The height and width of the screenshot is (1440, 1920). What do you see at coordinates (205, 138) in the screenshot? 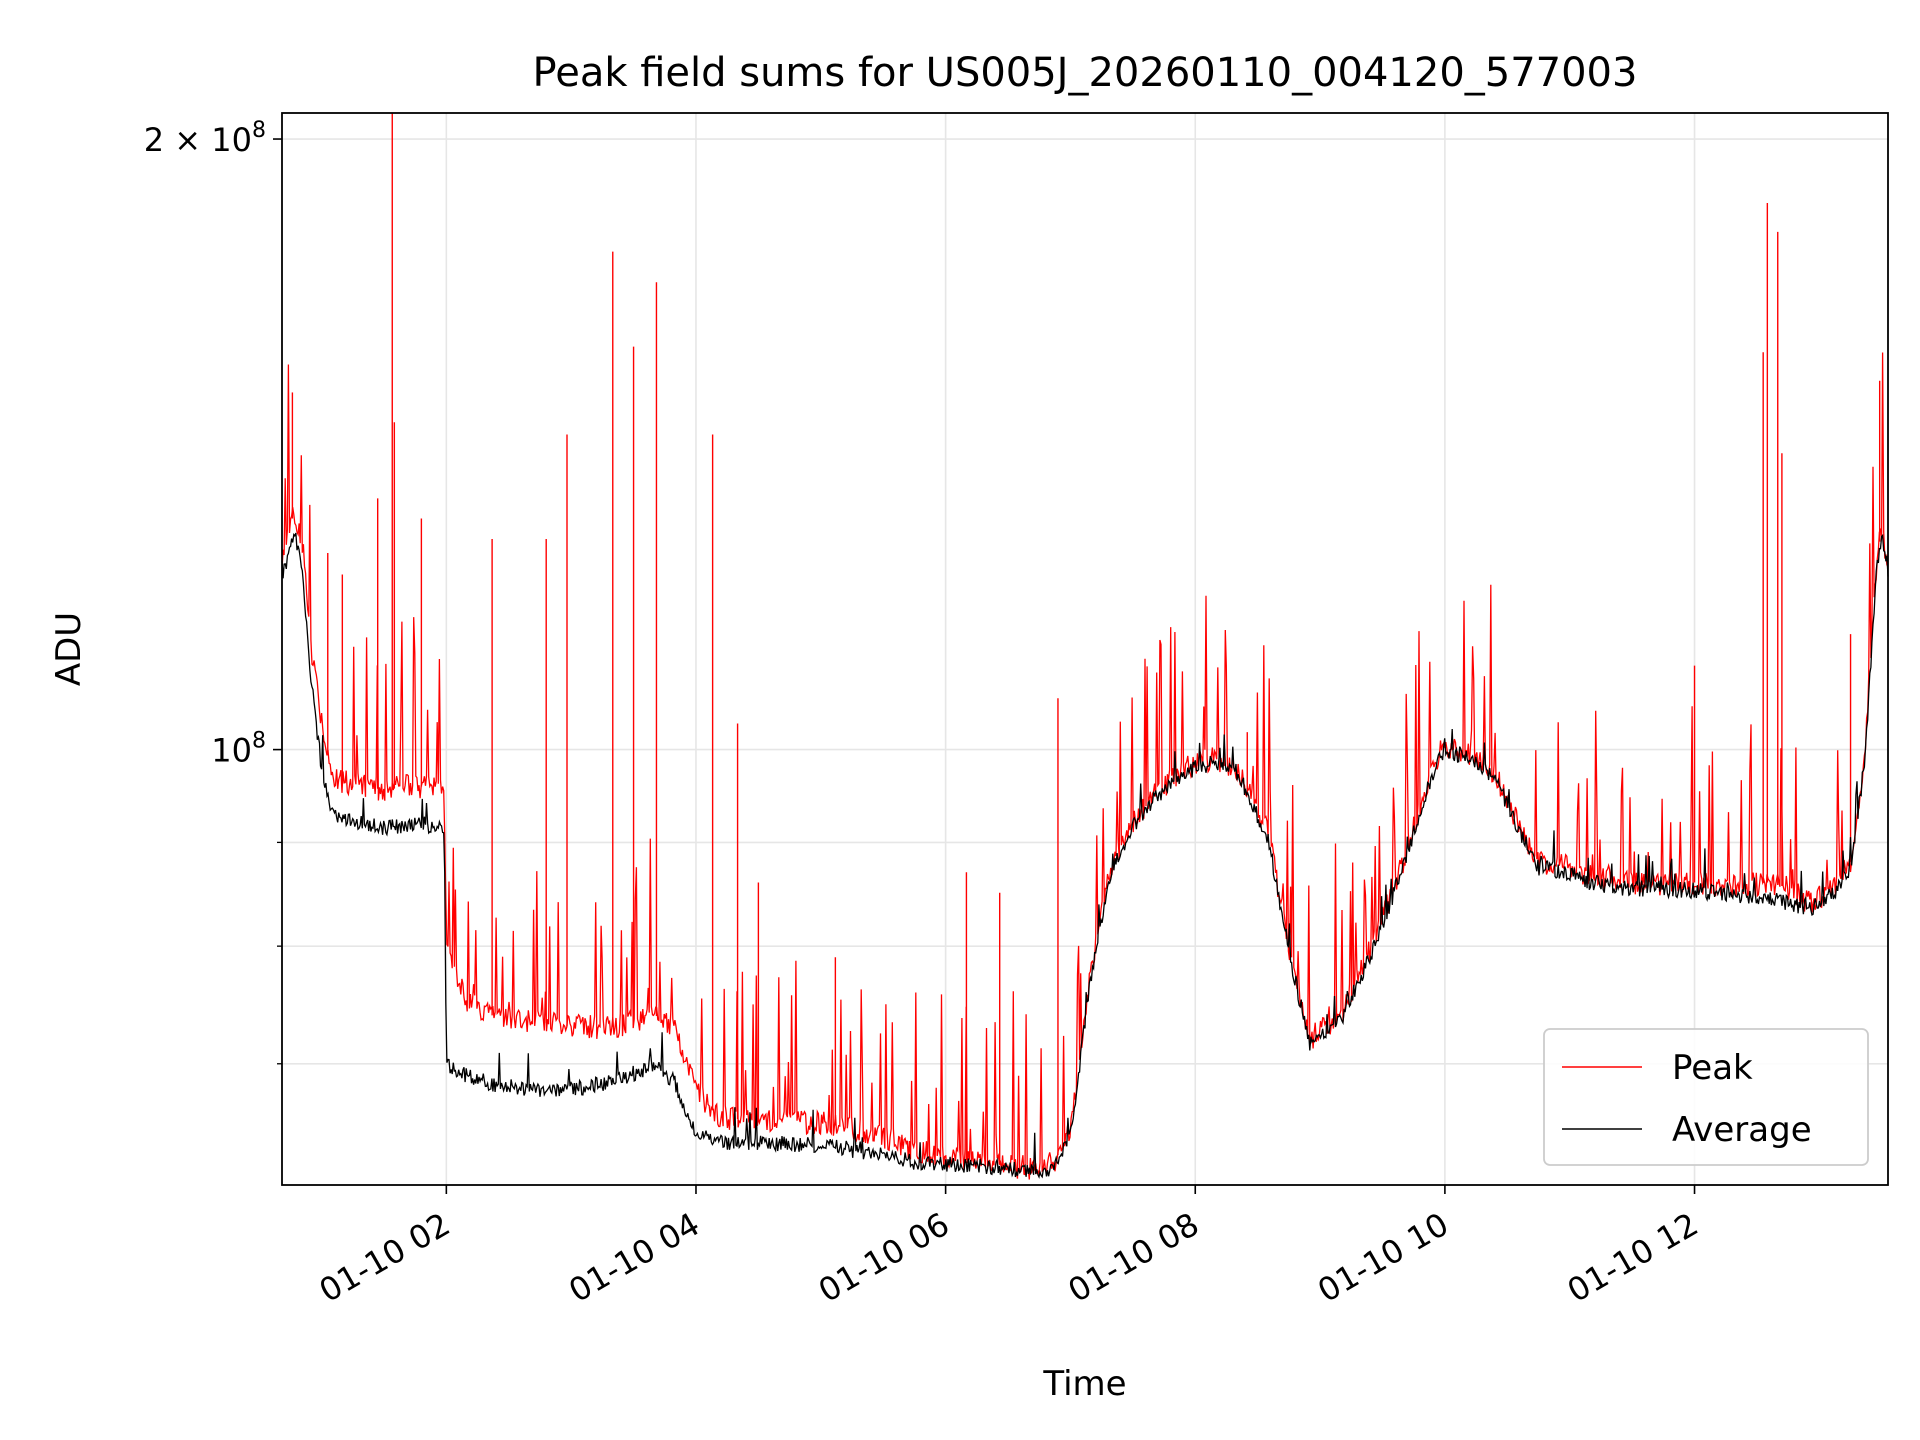
I see `y-tick-label: 2 × 108` at bounding box center [205, 138].